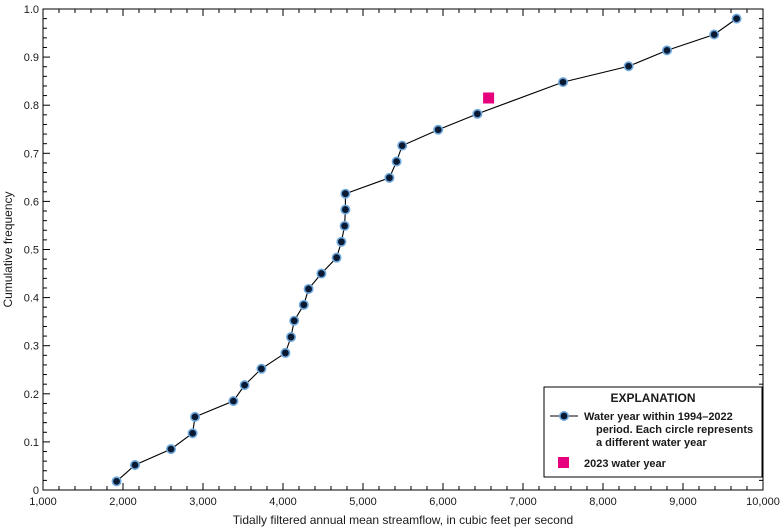 Image resolution: width=781 pixels, height=529 pixels. I want to click on y-tick-label: 0.9, so click(31, 58).